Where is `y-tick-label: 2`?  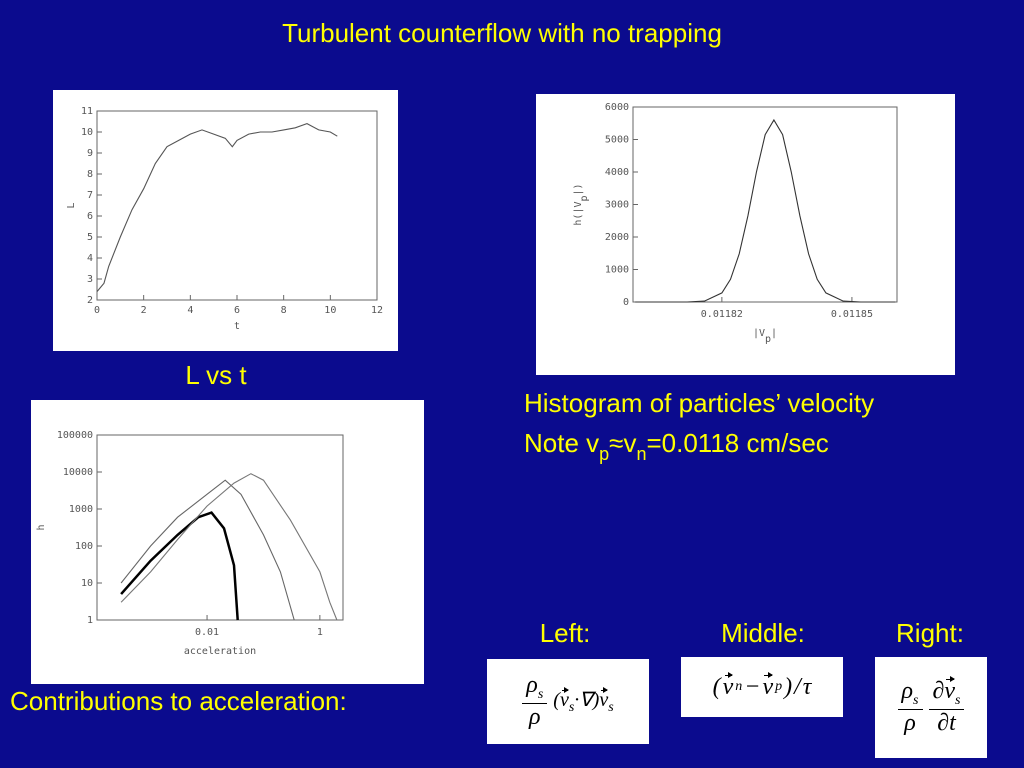
y-tick-label: 2 is located at coordinates (90, 300).